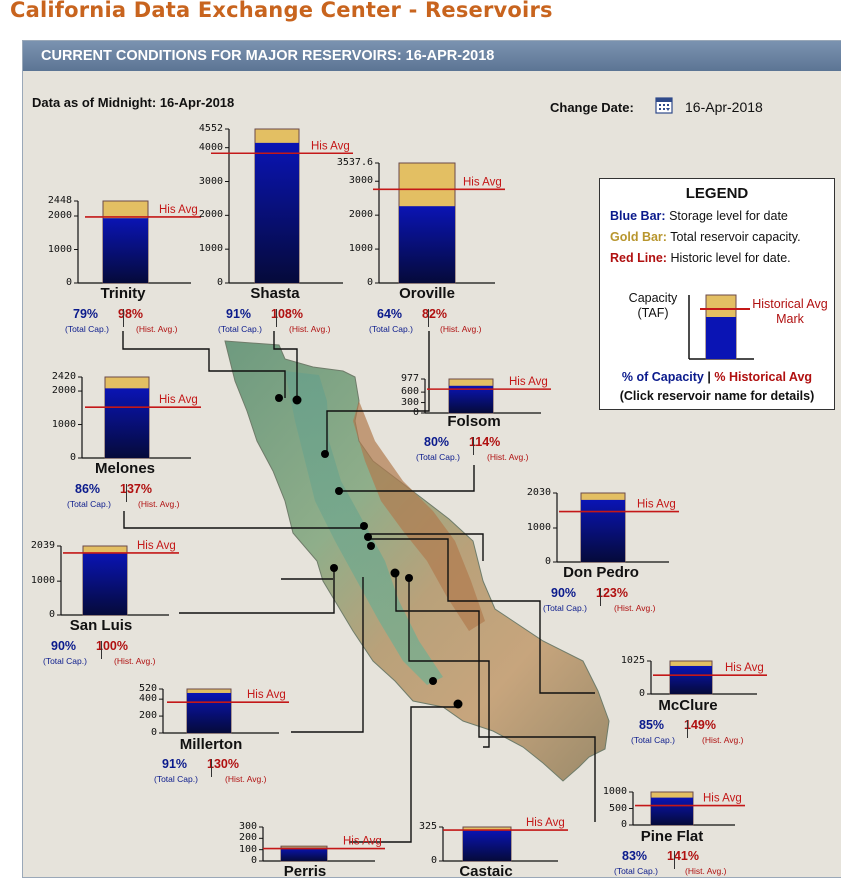 This screenshot has width=841, height=878. I want to click on legend-gold-key: Gold Bar:, so click(638, 237).